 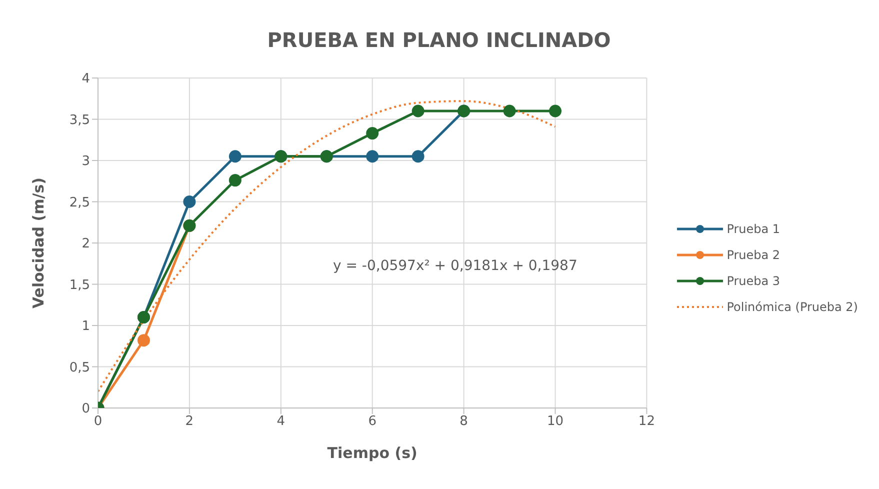 What do you see at coordinates (646, 422) in the screenshot?
I see `x-tick-label: 12` at bounding box center [646, 422].